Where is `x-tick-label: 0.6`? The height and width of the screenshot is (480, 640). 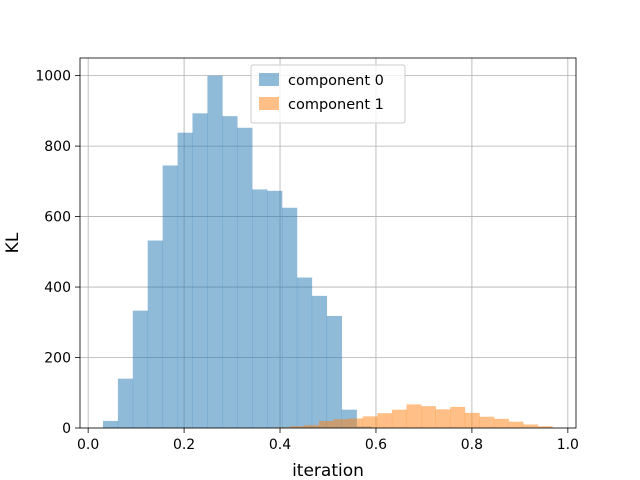
x-tick-label: 0.6 is located at coordinates (376, 445).